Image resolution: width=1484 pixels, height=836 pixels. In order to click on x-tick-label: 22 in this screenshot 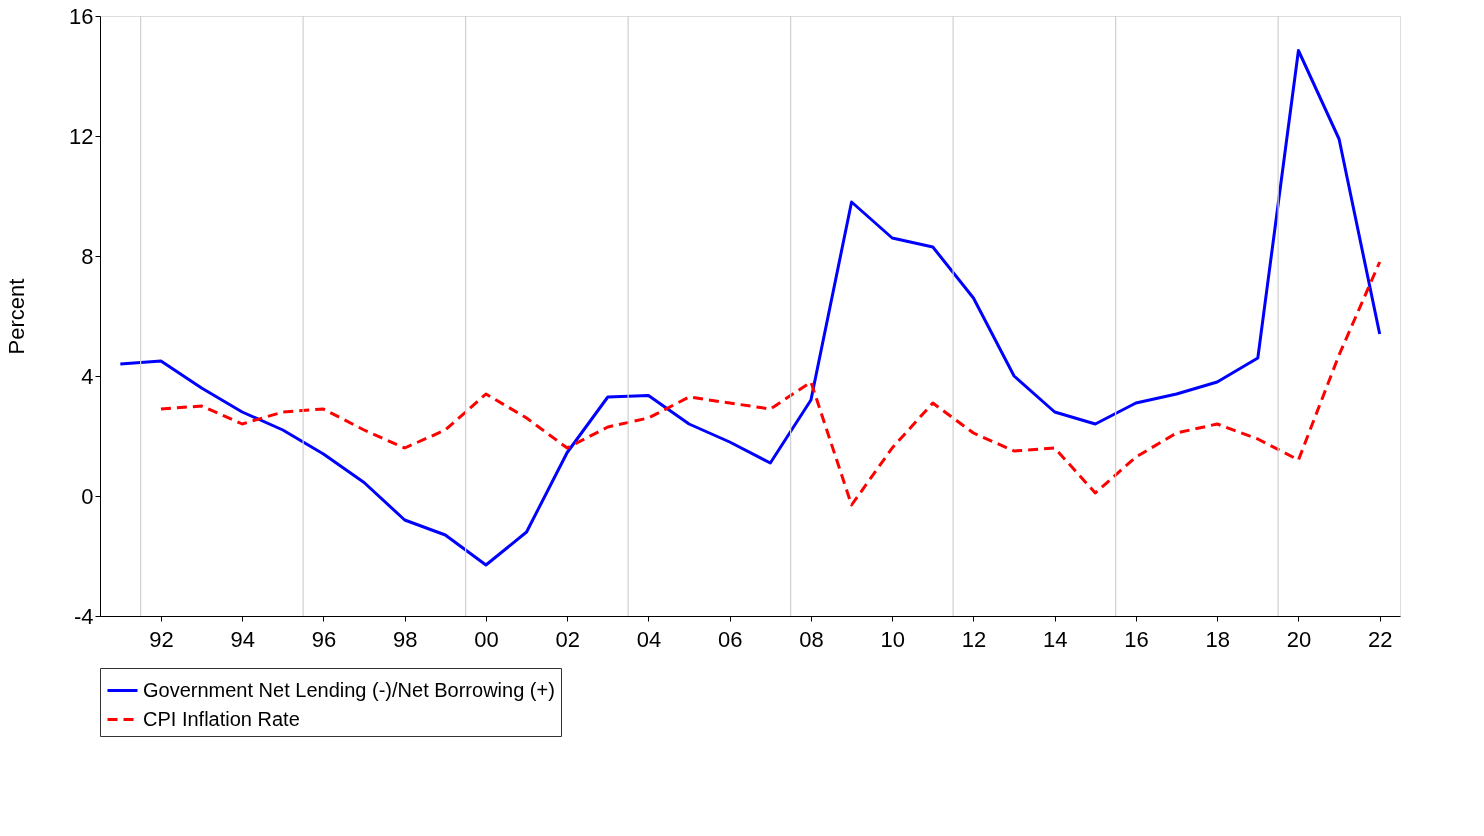, I will do `click(1380, 639)`.